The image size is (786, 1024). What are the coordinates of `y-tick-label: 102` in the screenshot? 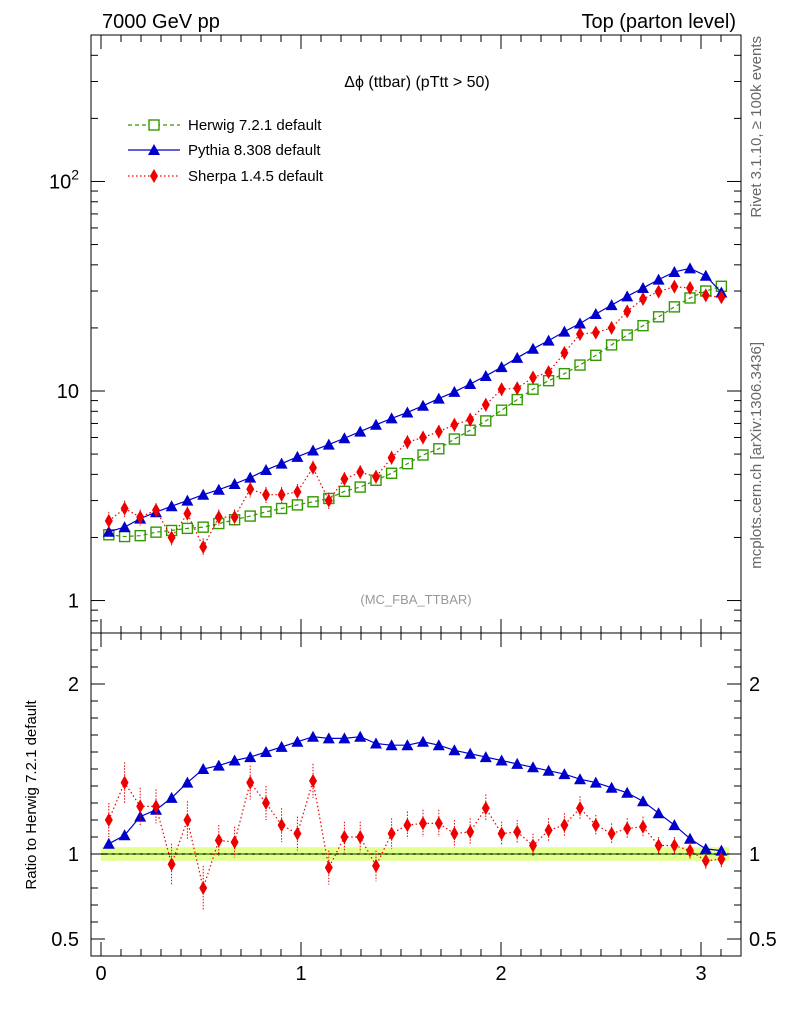 It's located at (64, 179).